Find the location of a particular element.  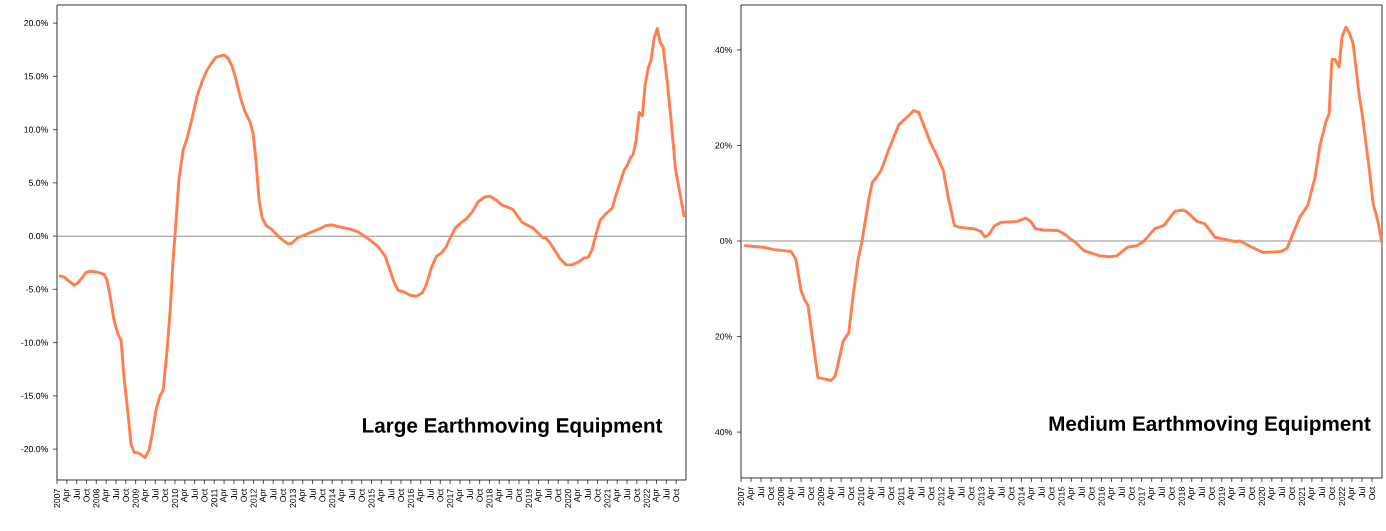

y-tick-label: 5.0% is located at coordinates (38, 182).